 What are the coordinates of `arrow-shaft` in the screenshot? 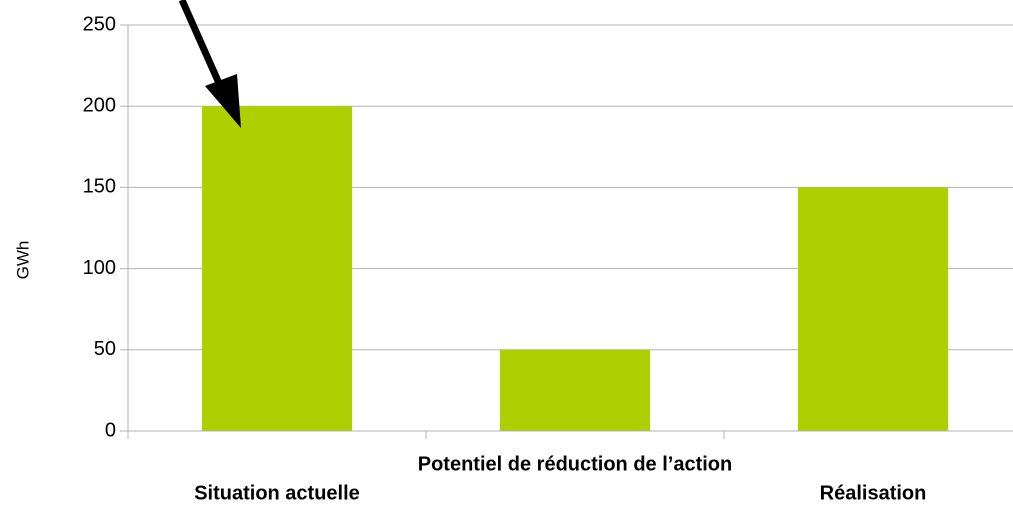 It's located at (202, 46).